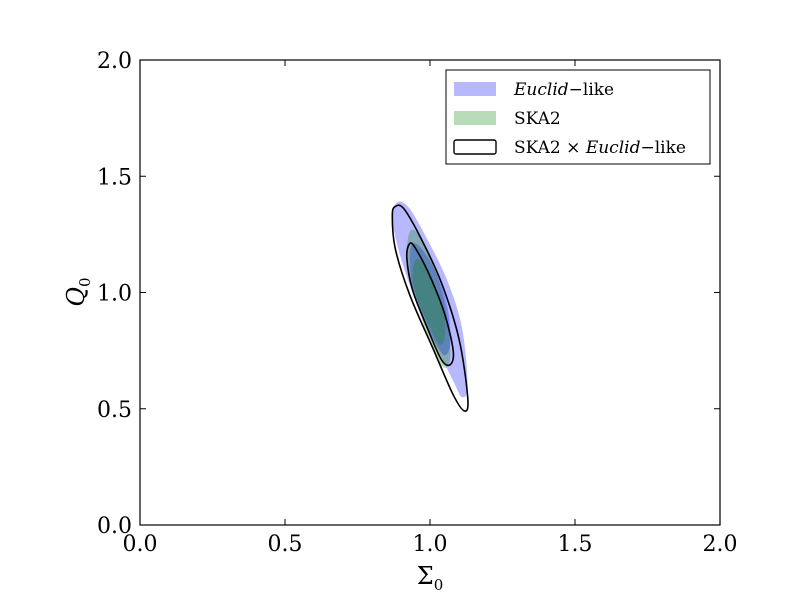 This screenshot has width=800, height=600. Describe the element at coordinates (720, 544) in the screenshot. I see `x-tick-label: 2.0` at that location.